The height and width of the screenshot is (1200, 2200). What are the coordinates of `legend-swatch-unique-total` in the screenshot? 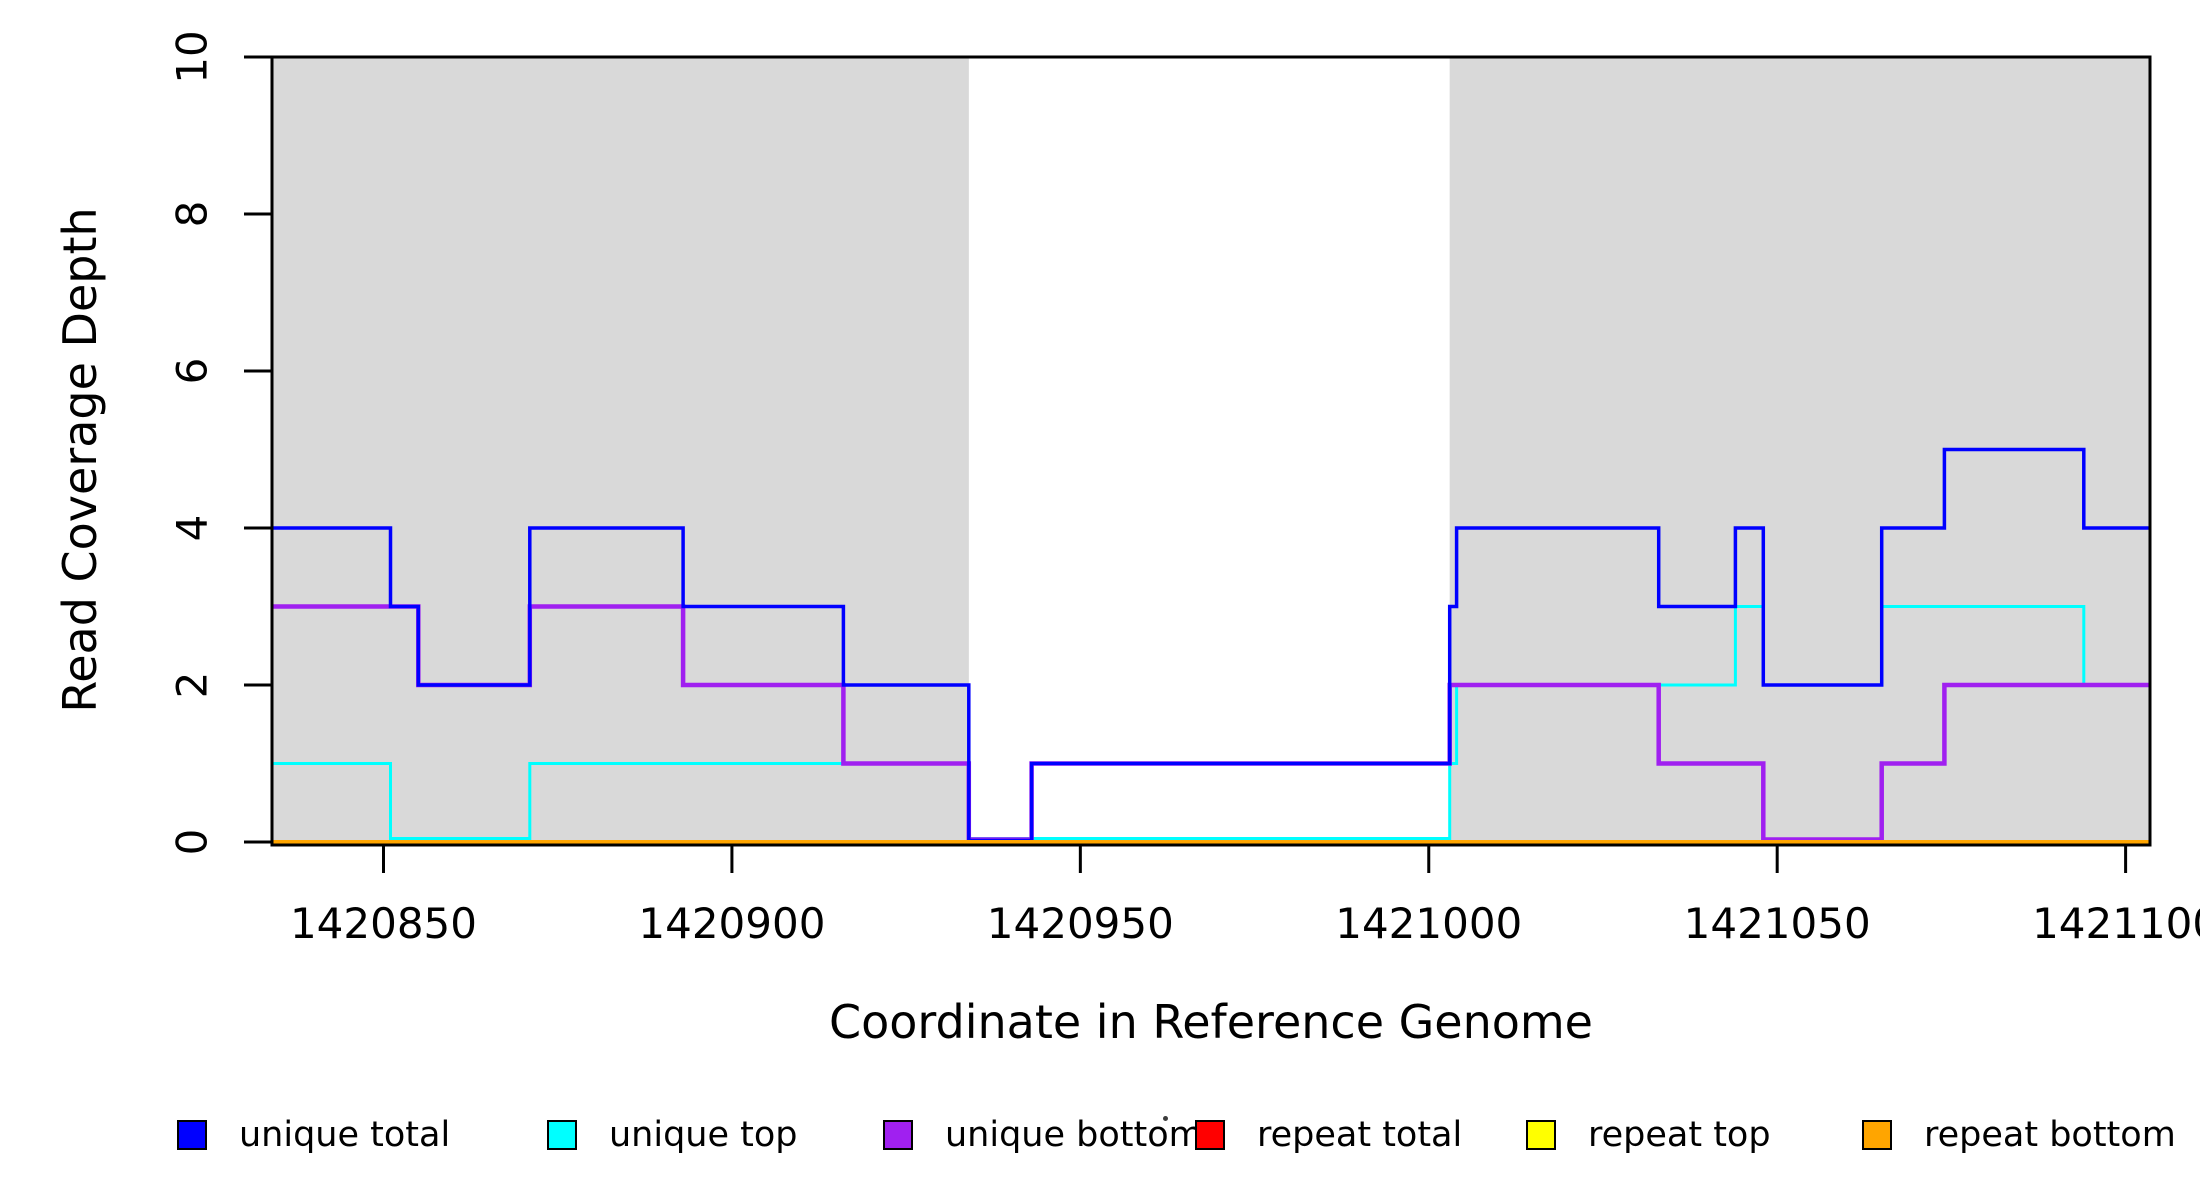 It's located at (192, 1135).